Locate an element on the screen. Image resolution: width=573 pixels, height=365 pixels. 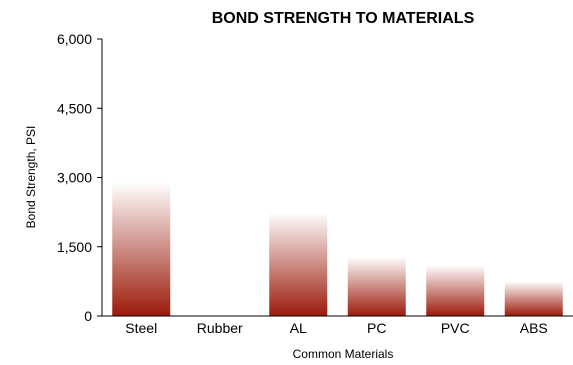
y-ticks-group: 0 1,500 3,000 4,500 6,000 is located at coordinates (79, 177).